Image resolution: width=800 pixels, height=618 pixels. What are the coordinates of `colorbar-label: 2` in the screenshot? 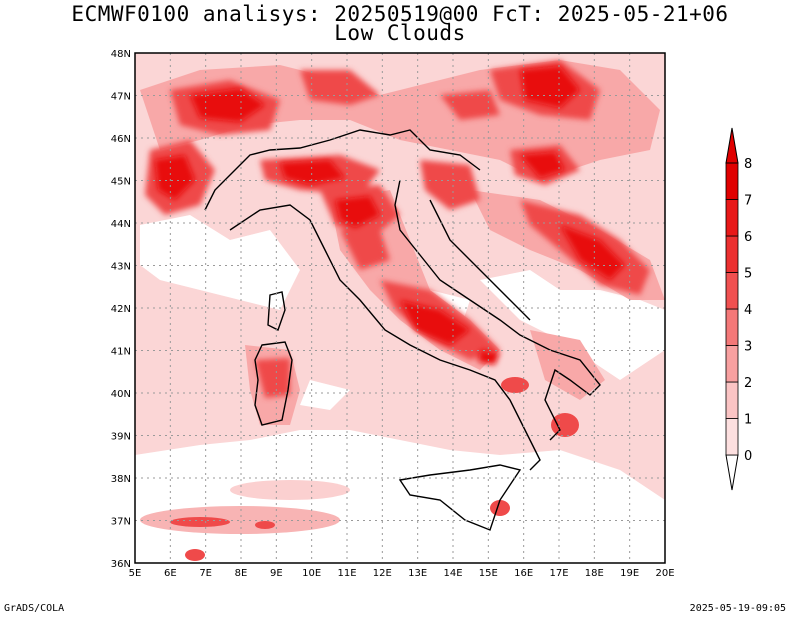 It's located at (748, 383).